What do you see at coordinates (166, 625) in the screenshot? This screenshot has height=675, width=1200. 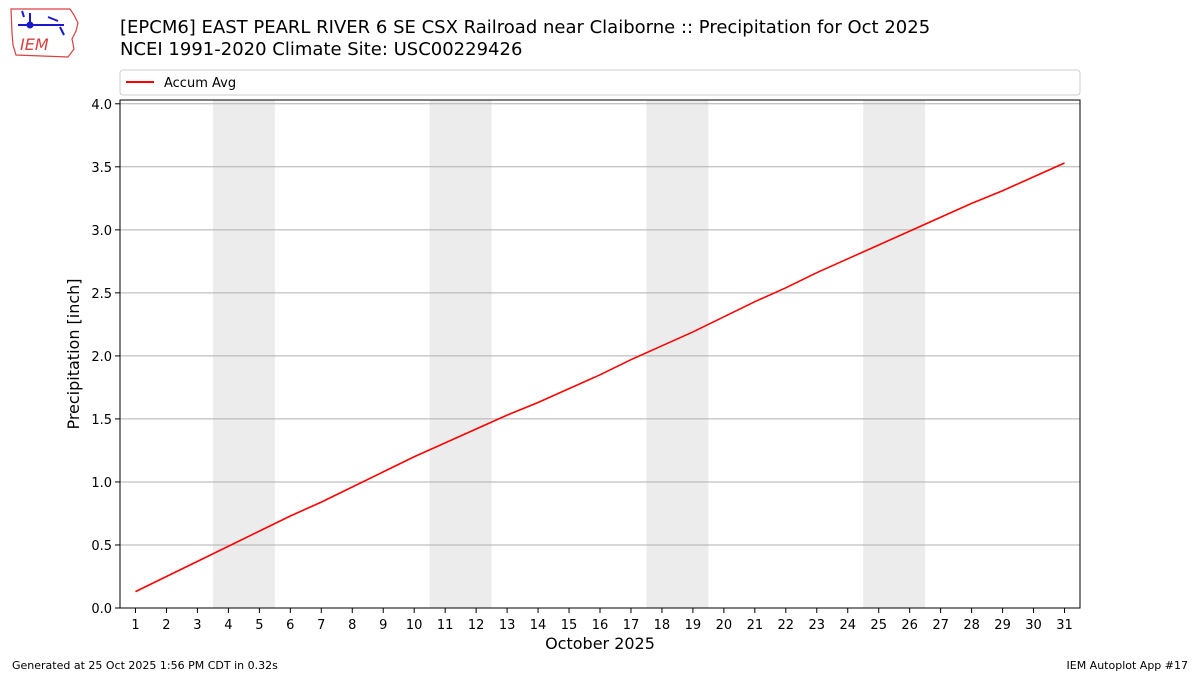 I see `x-tick-label: 2` at bounding box center [166, 625].